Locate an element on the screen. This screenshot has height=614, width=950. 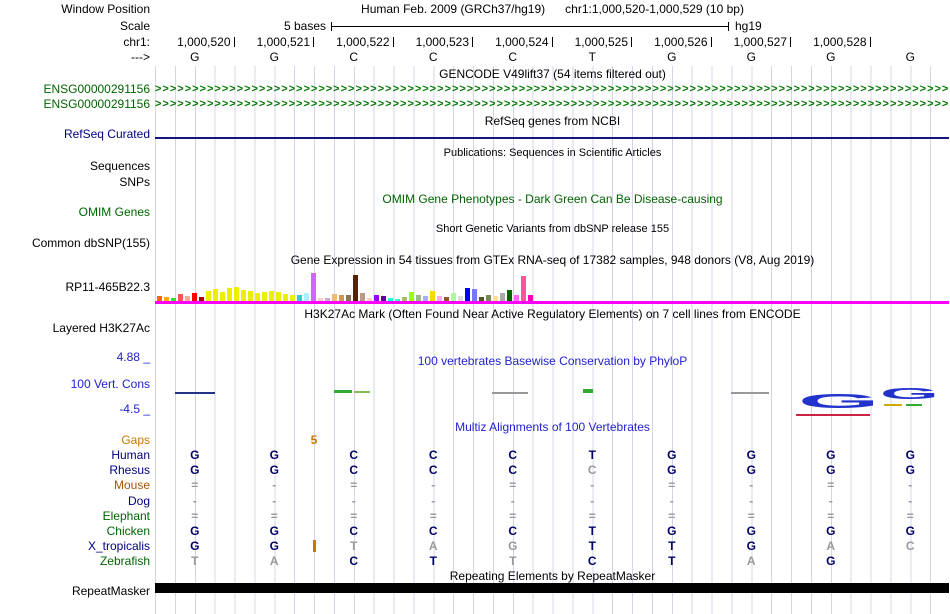
species-label-mouse: Mouse is located at coordinates (131, 485).